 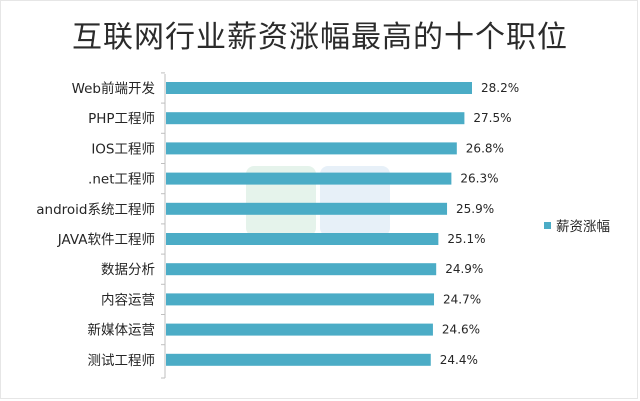 I want to click on data-label: 26.3%, so click(x=479, y=179).